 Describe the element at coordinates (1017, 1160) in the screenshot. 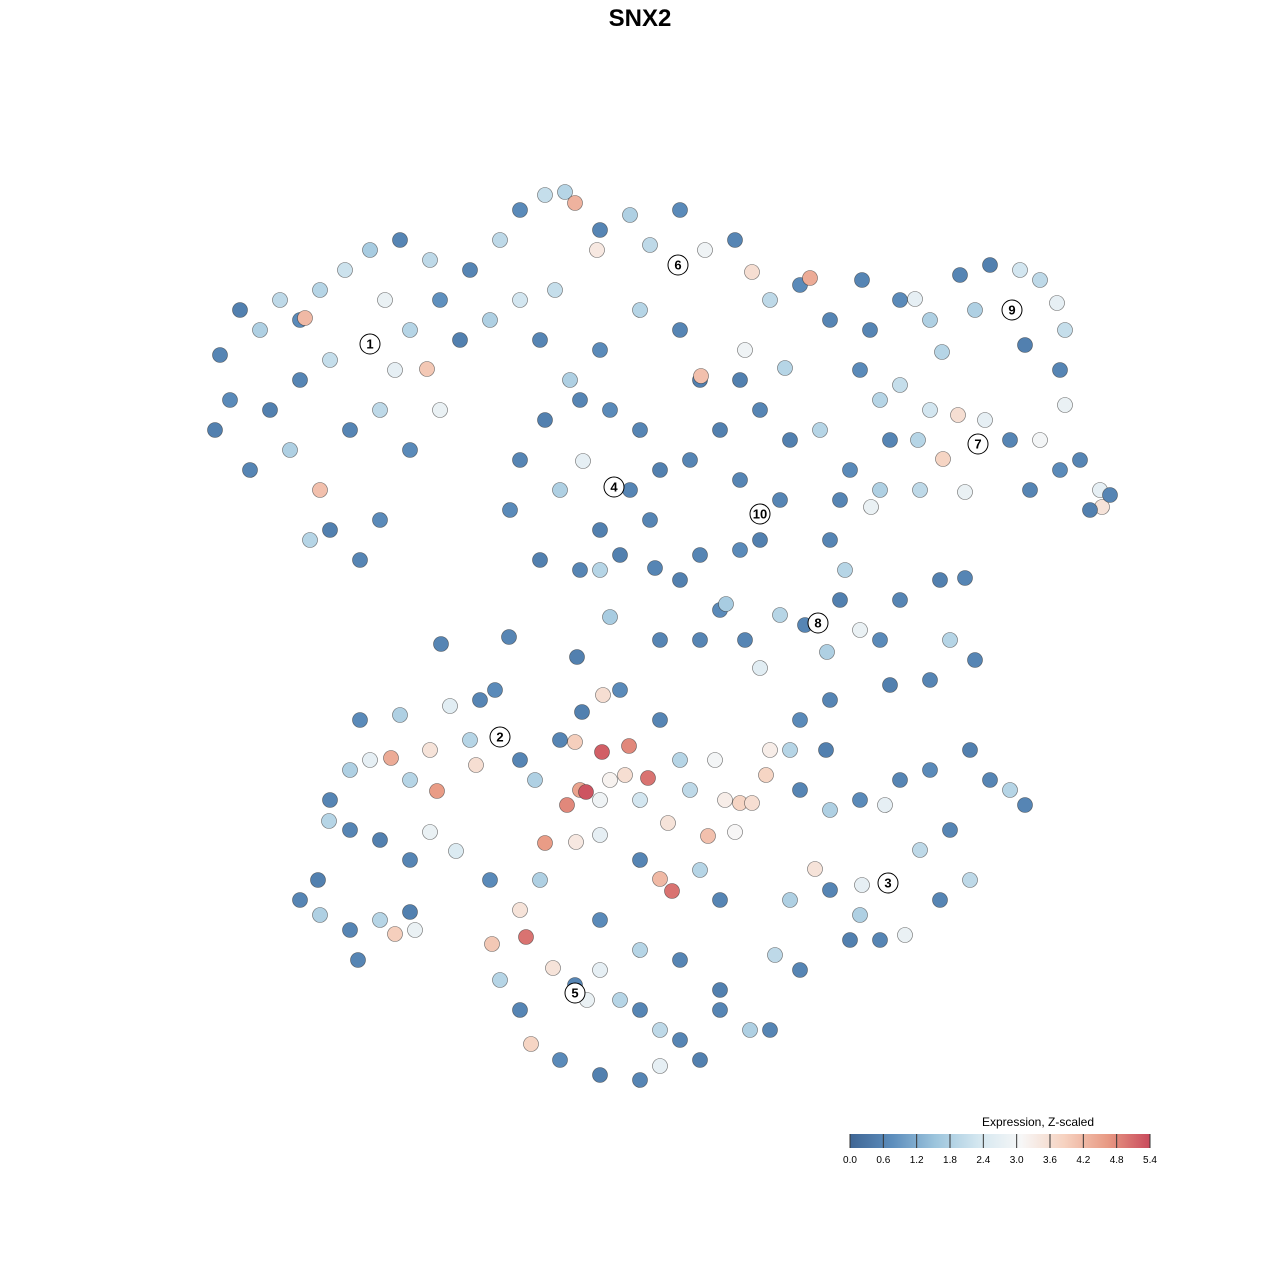

I see `colorbar-tick-label: 3.0` at that location.